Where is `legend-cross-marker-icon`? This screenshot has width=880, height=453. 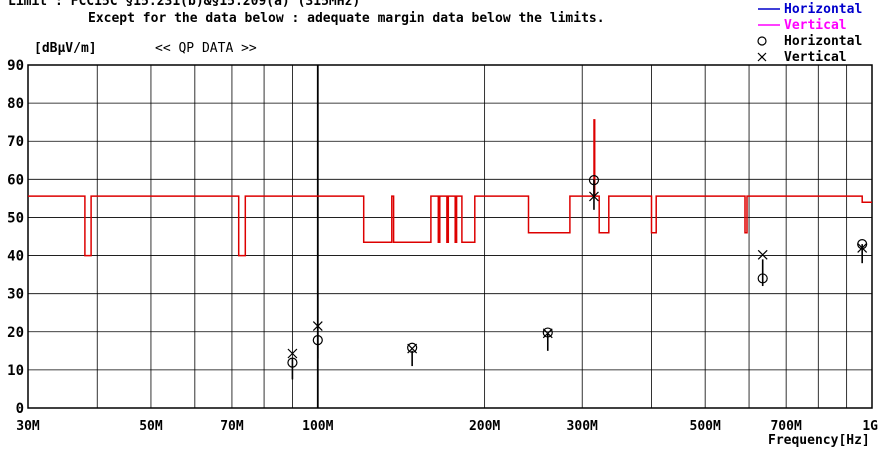
legend-cross-marker-icon is located at coordinates (762, 57).